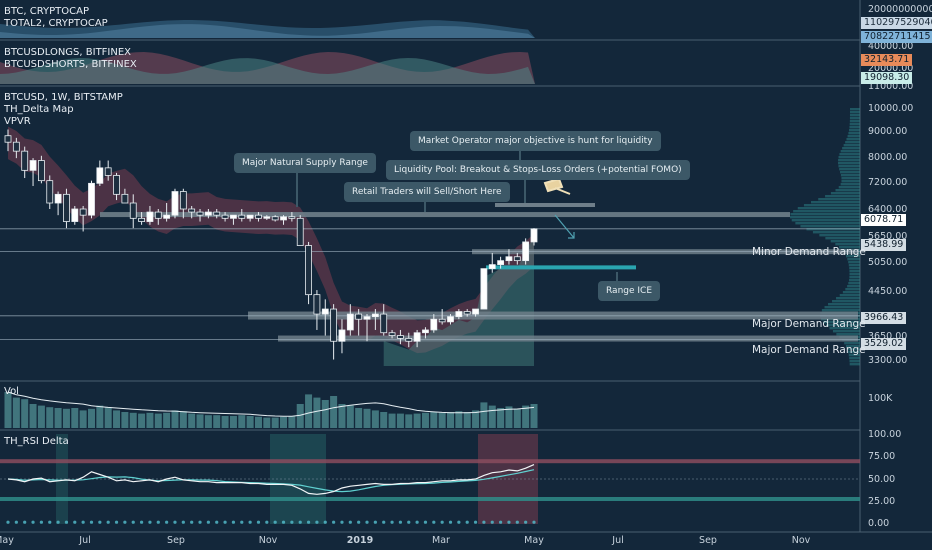  What do you see at coordinates (882, 456) in the screenshot?
I see `ytick-rsi-75: 75.00` at bounding box center [882, 456].